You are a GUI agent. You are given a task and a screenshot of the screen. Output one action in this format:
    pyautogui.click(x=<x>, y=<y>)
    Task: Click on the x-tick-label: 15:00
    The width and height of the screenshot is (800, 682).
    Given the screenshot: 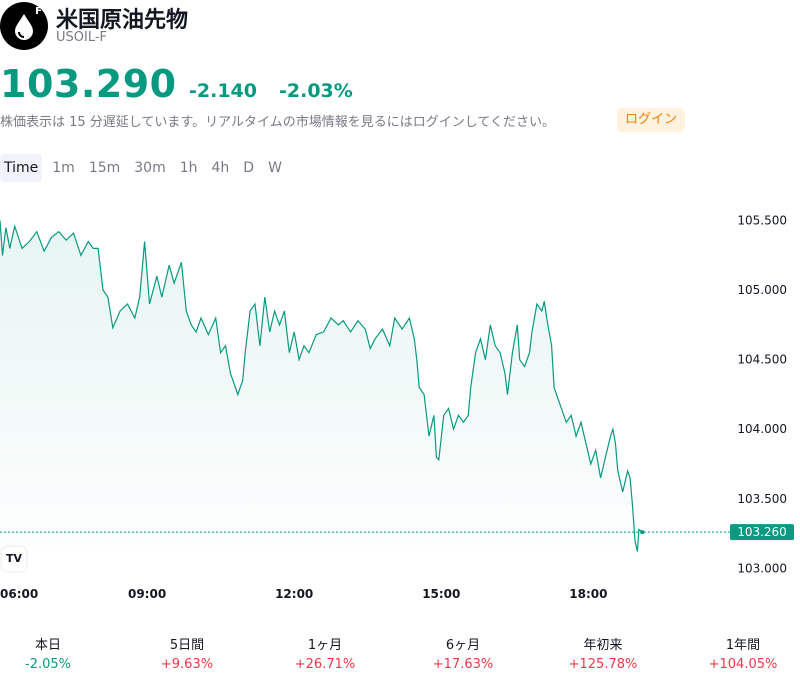 What is the action you would take?
    pyautogui.click(x=441, y=594)
    